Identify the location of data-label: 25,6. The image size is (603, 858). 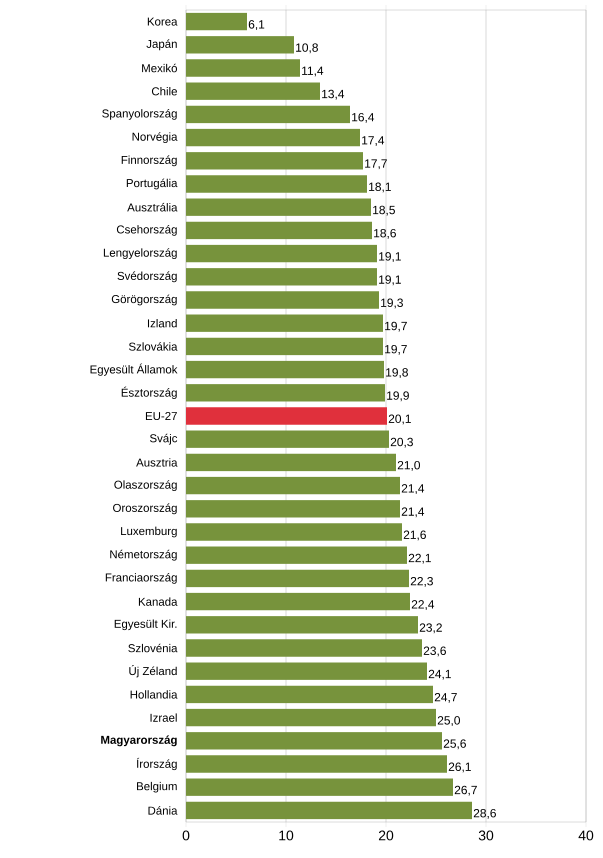
(455, 744).